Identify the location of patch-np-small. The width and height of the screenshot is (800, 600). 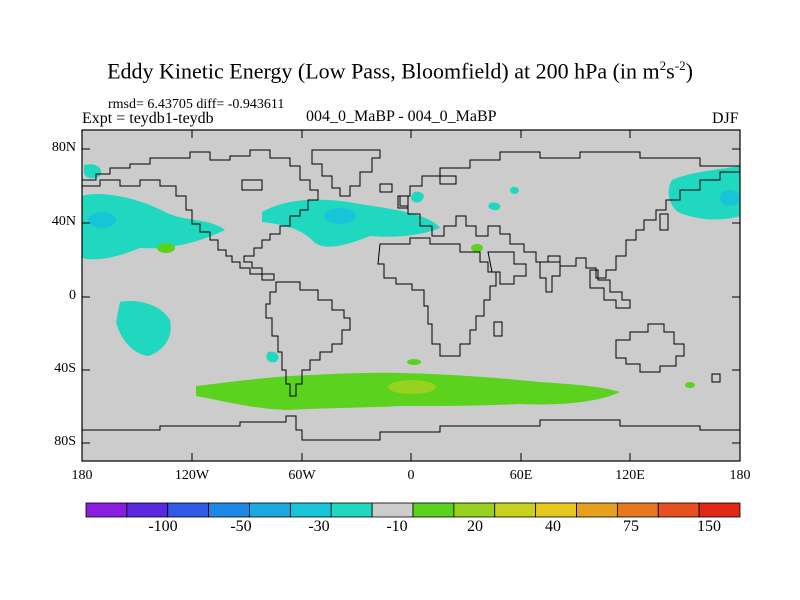
(166, 248).